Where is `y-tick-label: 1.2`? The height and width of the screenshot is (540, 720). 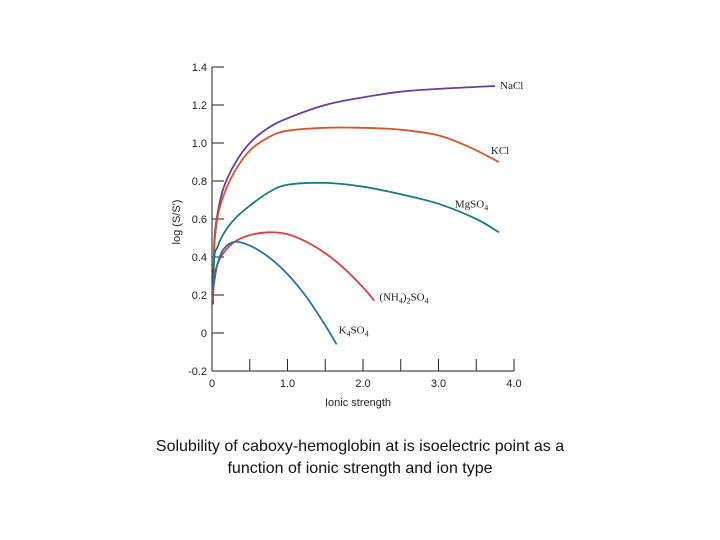 y-tick-label: 1.2 is located at coordinates (199, 106).